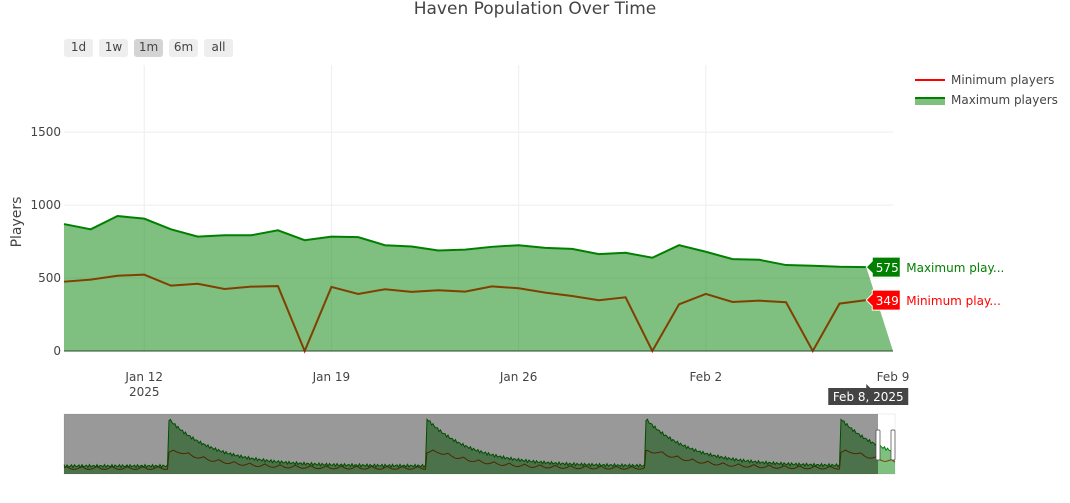 Image resolution: width=1070 pixels, height=503 pixels. Describe the element at coordinates (143, 377) in the screenshot. I see `x-tick-label: Jan 12` at that location.